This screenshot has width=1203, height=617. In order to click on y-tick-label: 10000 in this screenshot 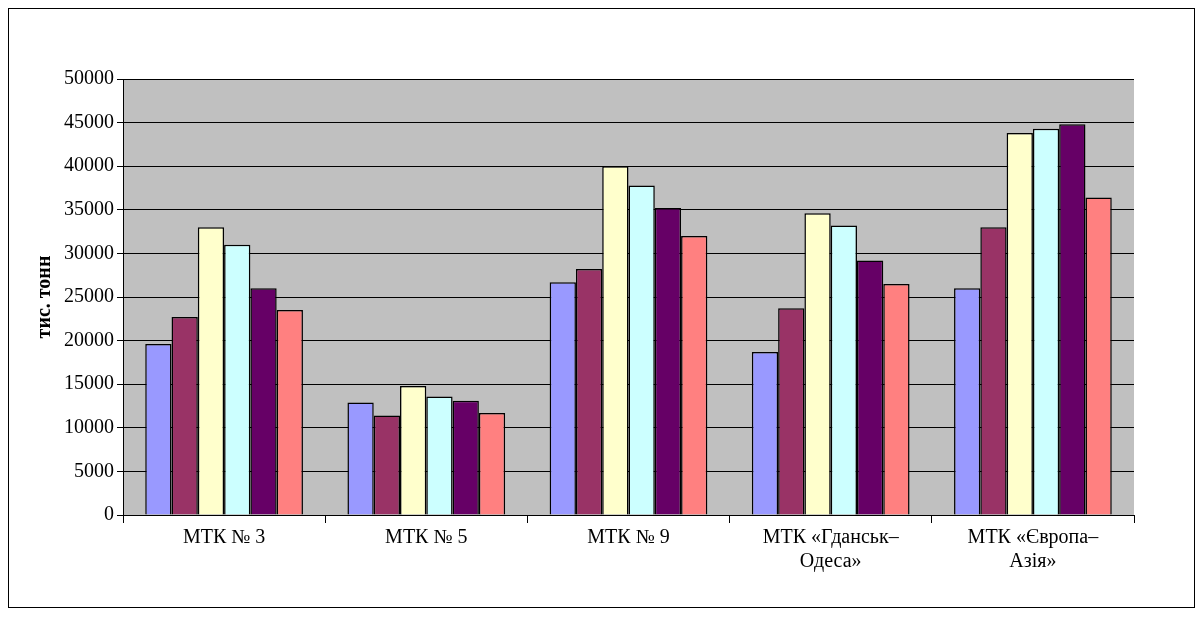, I will do `click(89, 426)`.